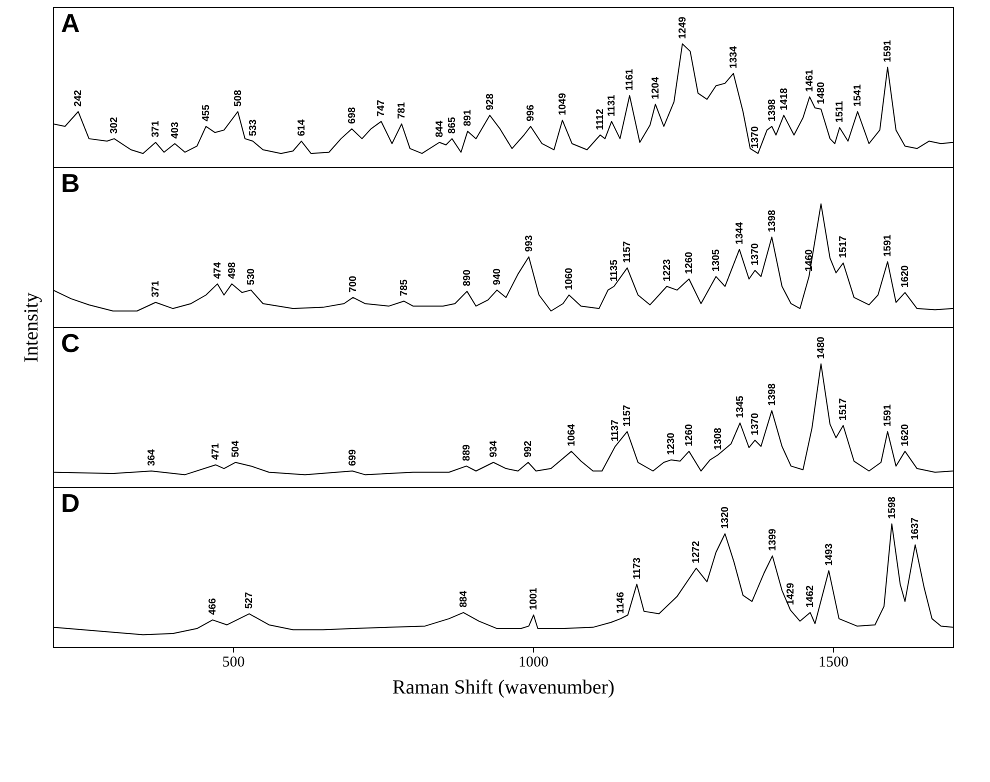 The height and width of the screenshot is (782, 990). I want to click on annotation: 1135, so click(614, 270).